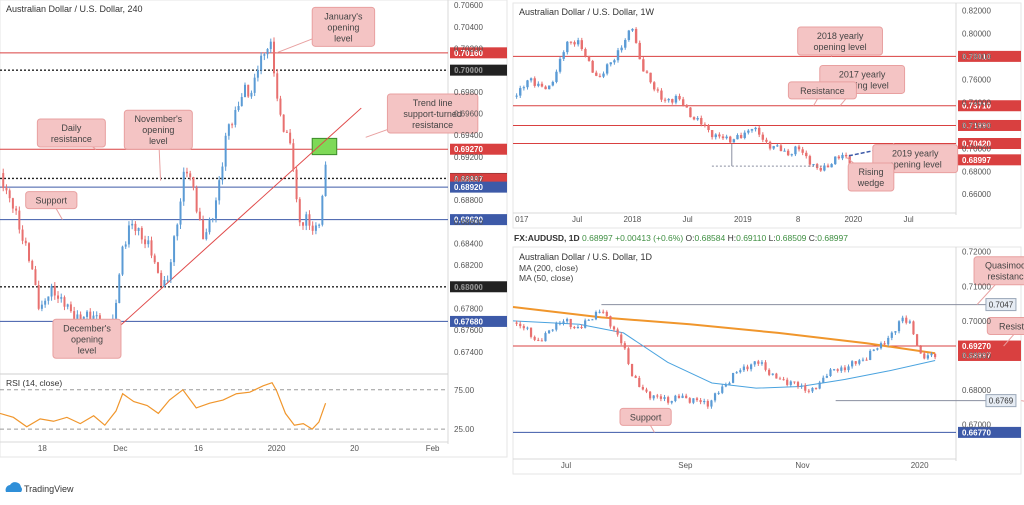 The height and width of the screenshot is (505, 1024). I want to click on daily-symbol-part: C:, so click(813, 238).